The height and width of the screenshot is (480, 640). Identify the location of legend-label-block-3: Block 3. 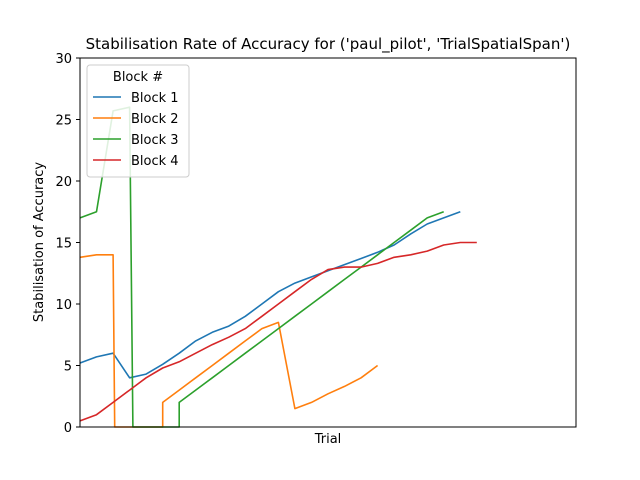
(155, 140).